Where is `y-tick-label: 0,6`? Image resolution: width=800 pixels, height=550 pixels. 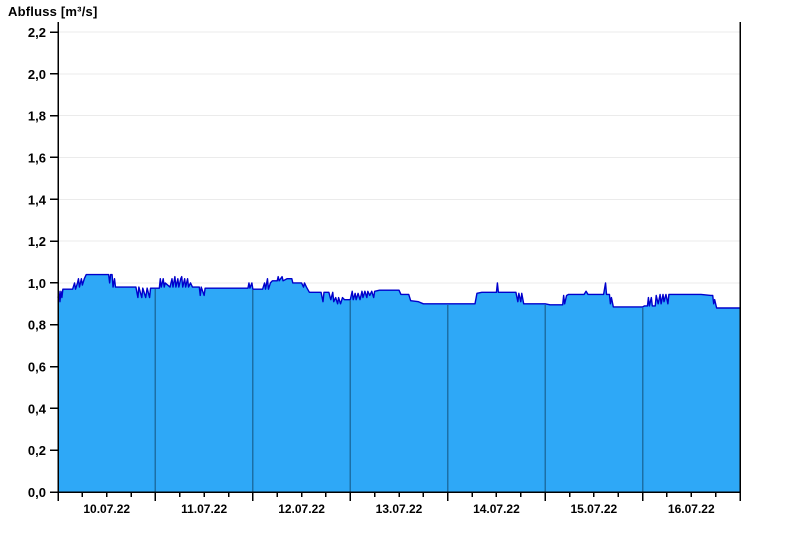 y-tick-label: 0,6 is located at coordinates (37, 367).